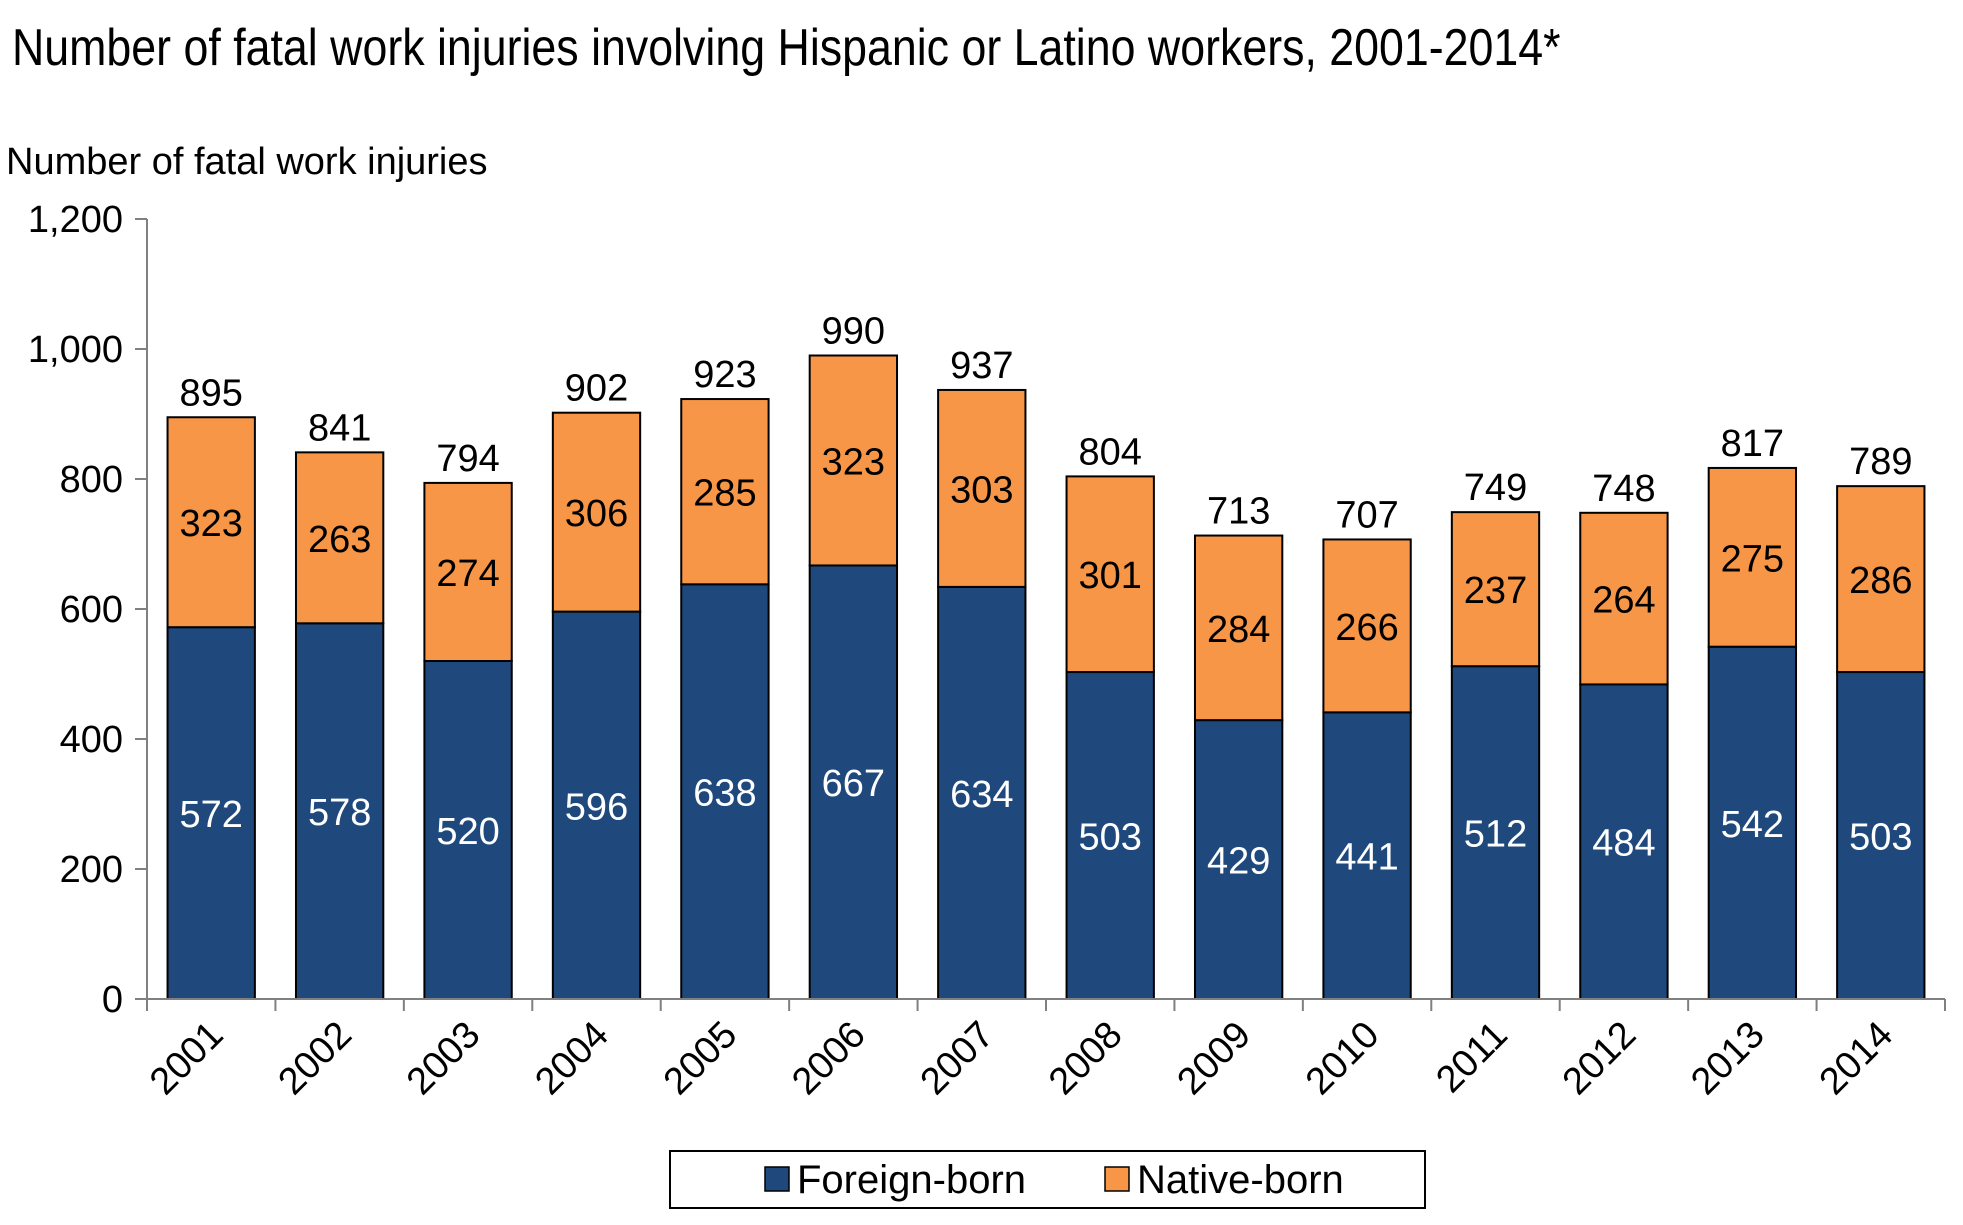 The height and width of the screenshot is (1225, 1963). Describe the element at coordinates (1623, 489) in the screenshot. I see `data-label-total: 748` at that location.